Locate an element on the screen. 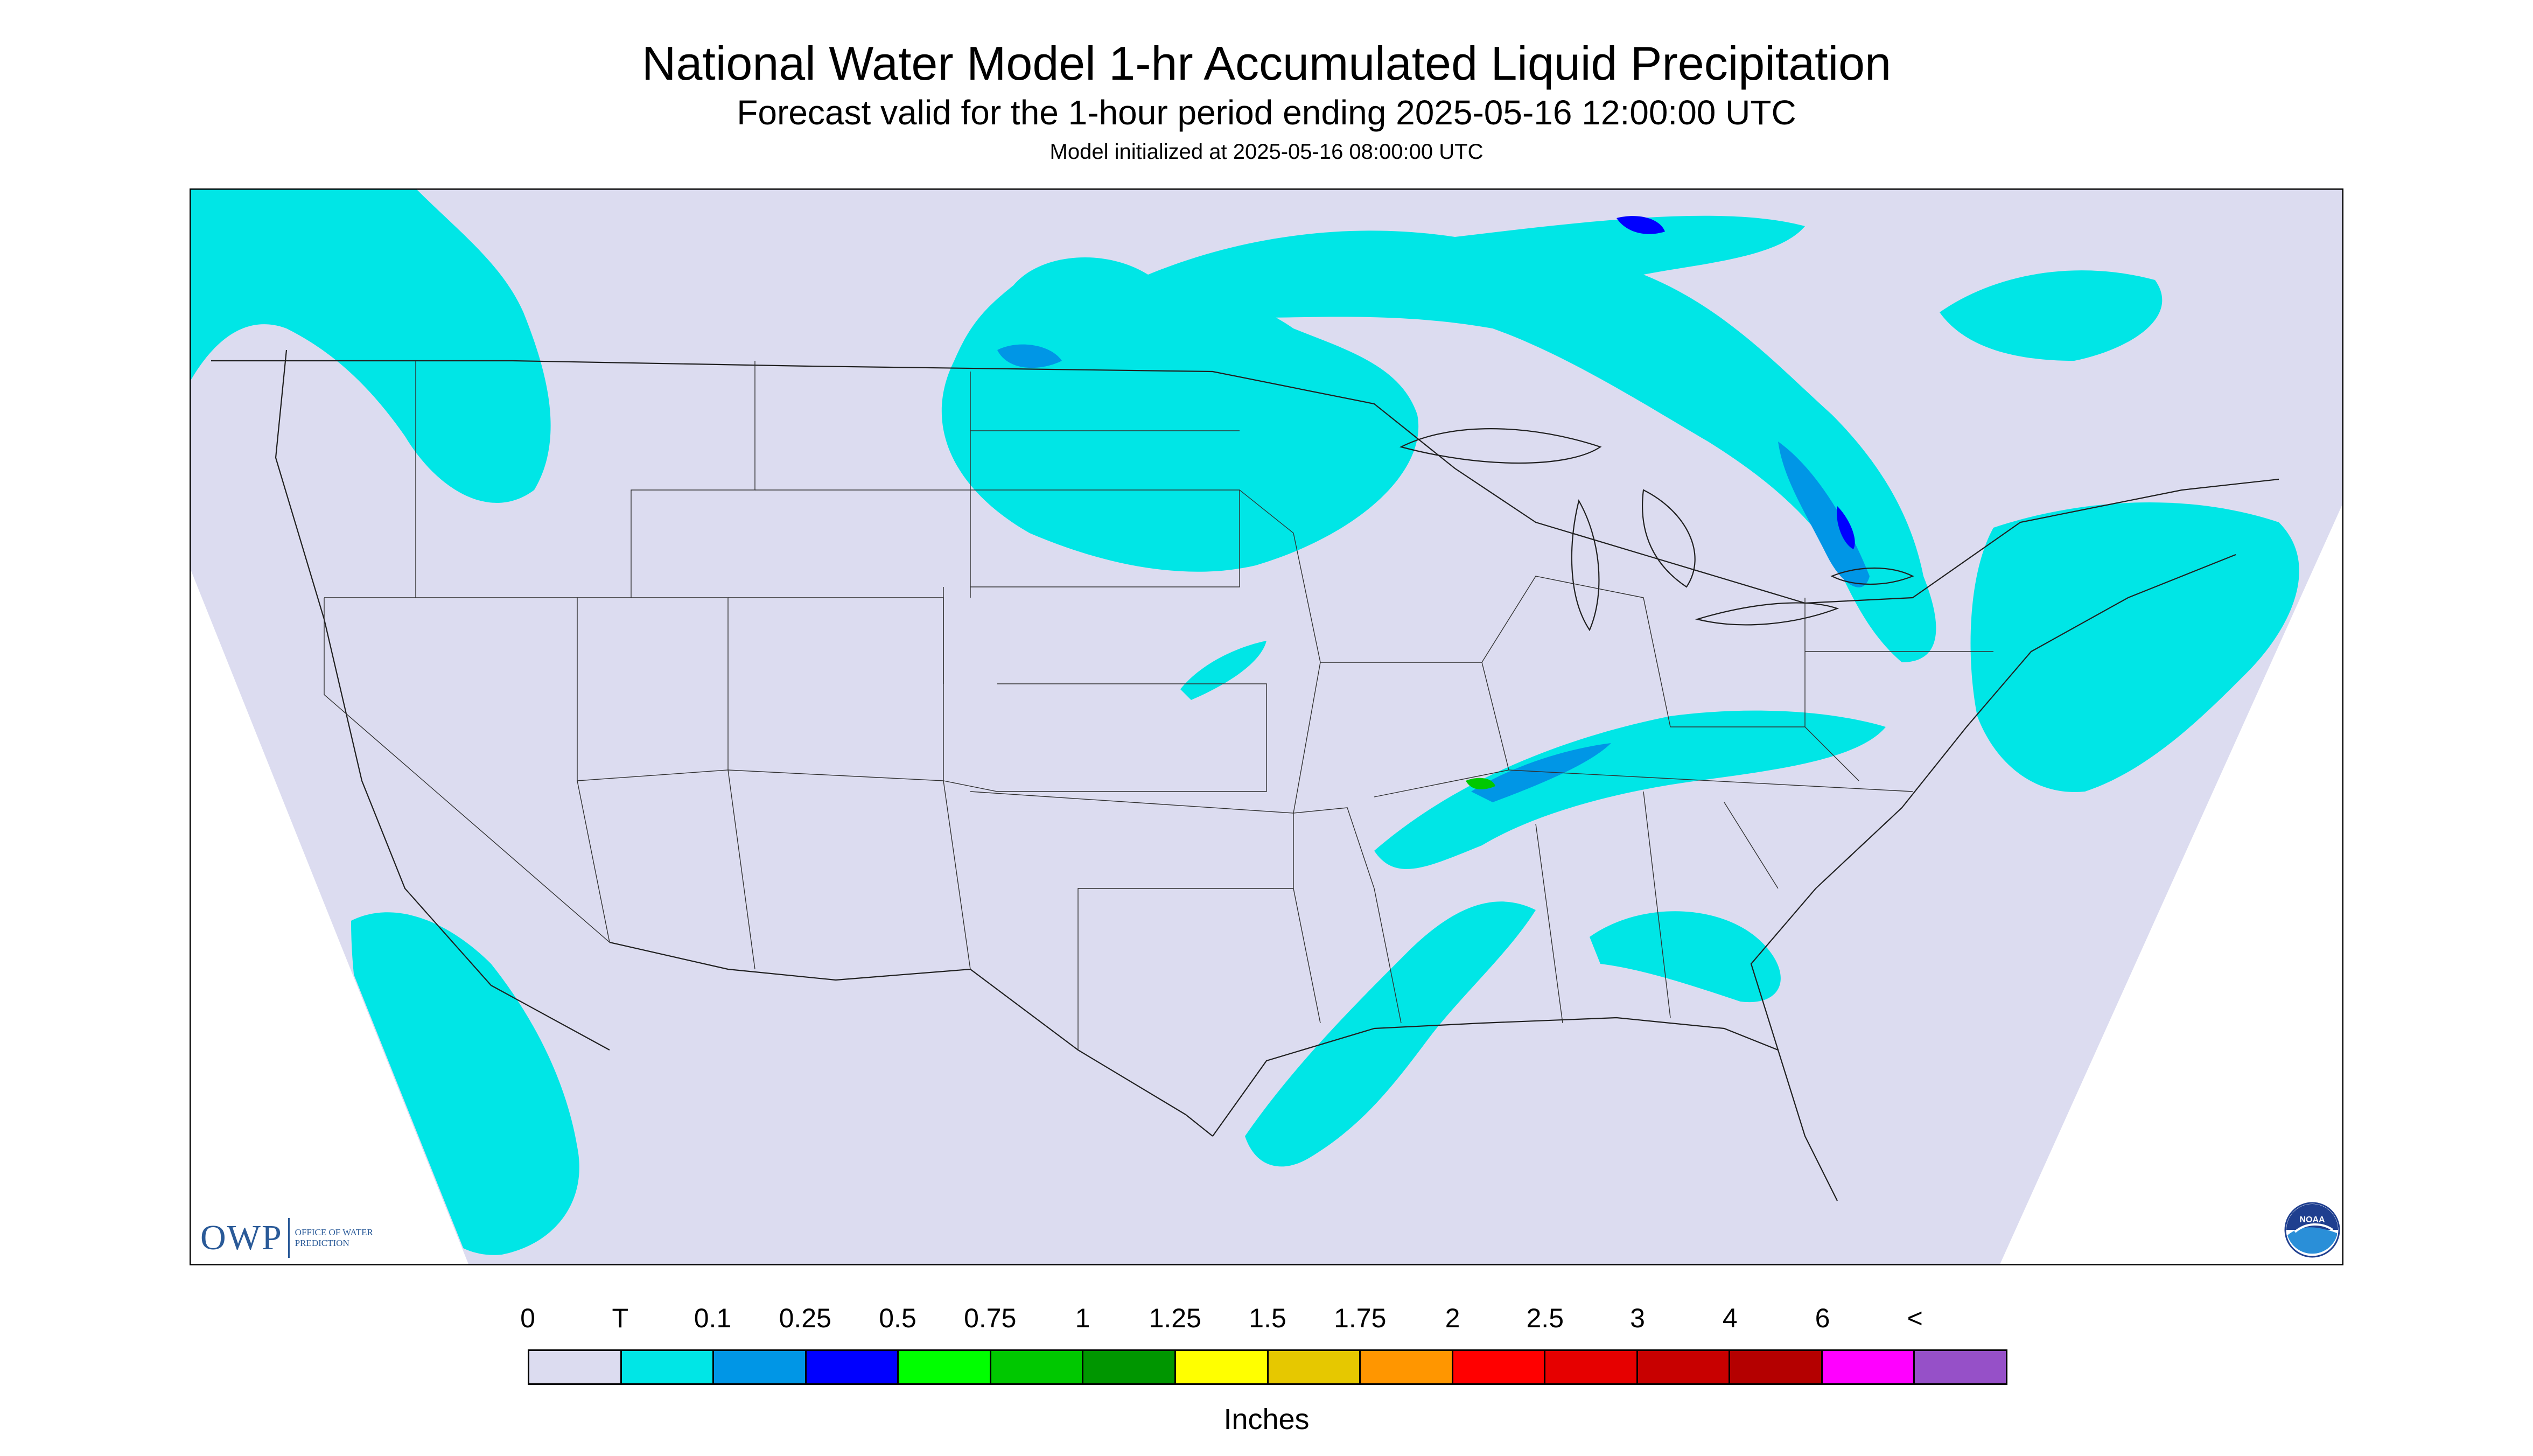  legend-tick-label: 1.5 is located at coordinates (1267, 1318).